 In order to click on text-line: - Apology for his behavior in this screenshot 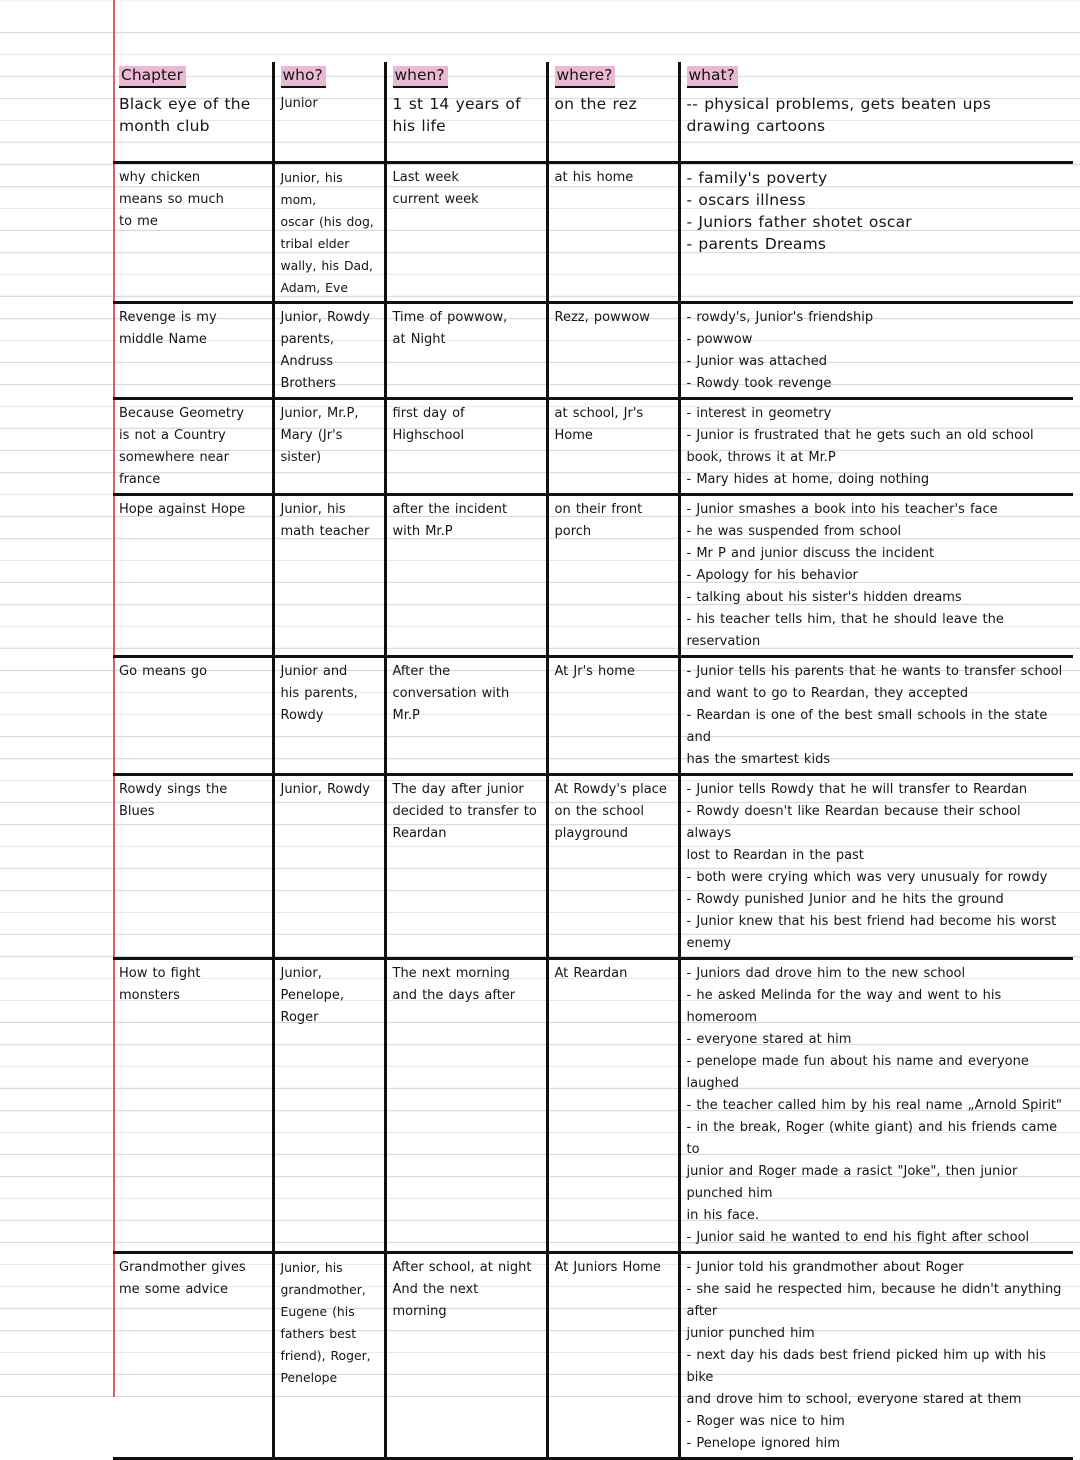, I will do `click(772, 575)`.